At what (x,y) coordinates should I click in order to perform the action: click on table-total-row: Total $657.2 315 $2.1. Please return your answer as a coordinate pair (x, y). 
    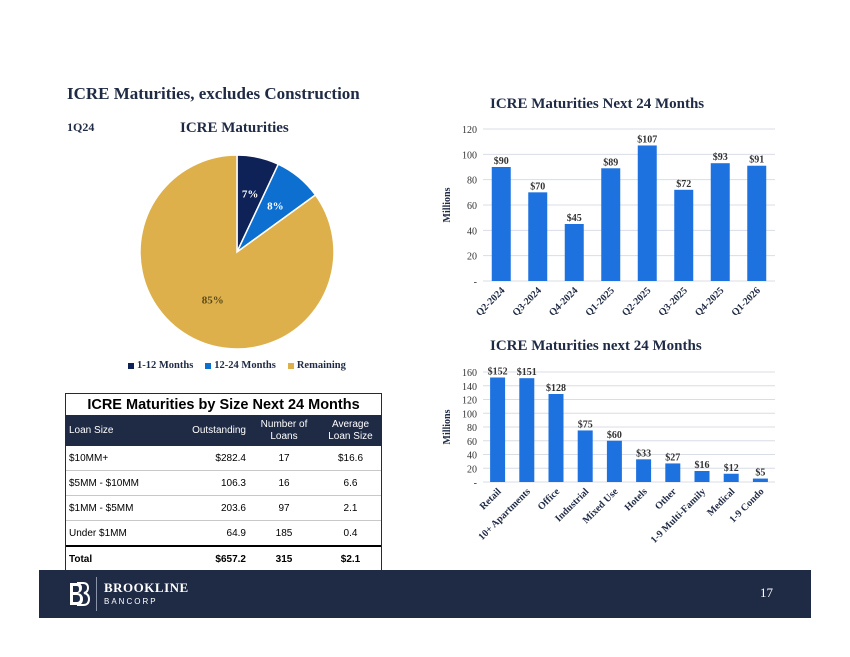
    Looking at the image, I should click on (223, 558).